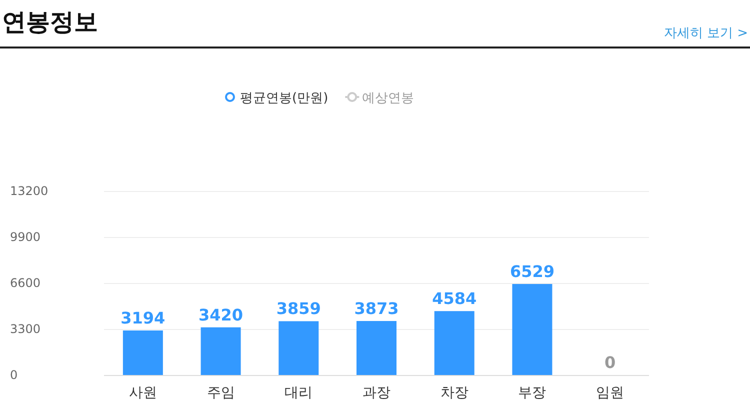  I want to click on legend-label: 평균연봉(만원), so click(284, 98).